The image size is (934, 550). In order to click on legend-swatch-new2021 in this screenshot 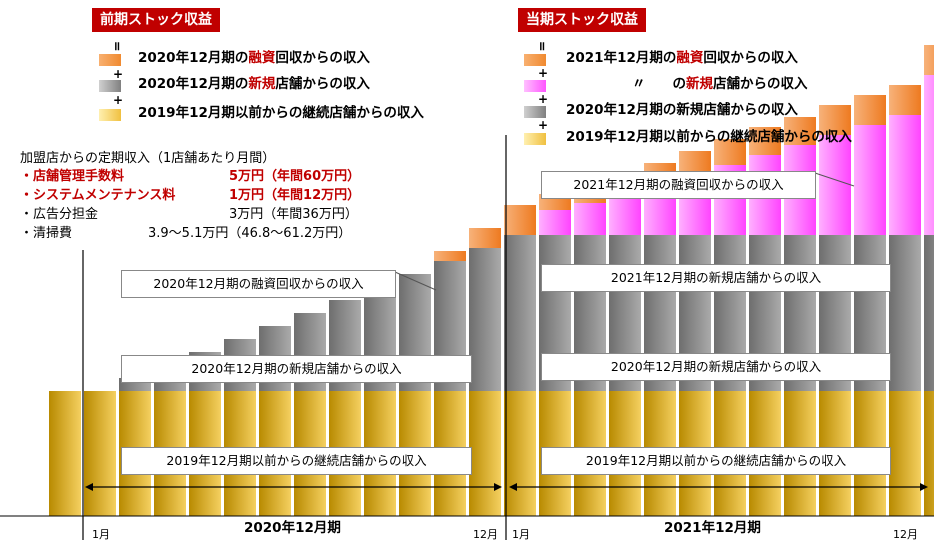, I will do `click(535, 86)`.